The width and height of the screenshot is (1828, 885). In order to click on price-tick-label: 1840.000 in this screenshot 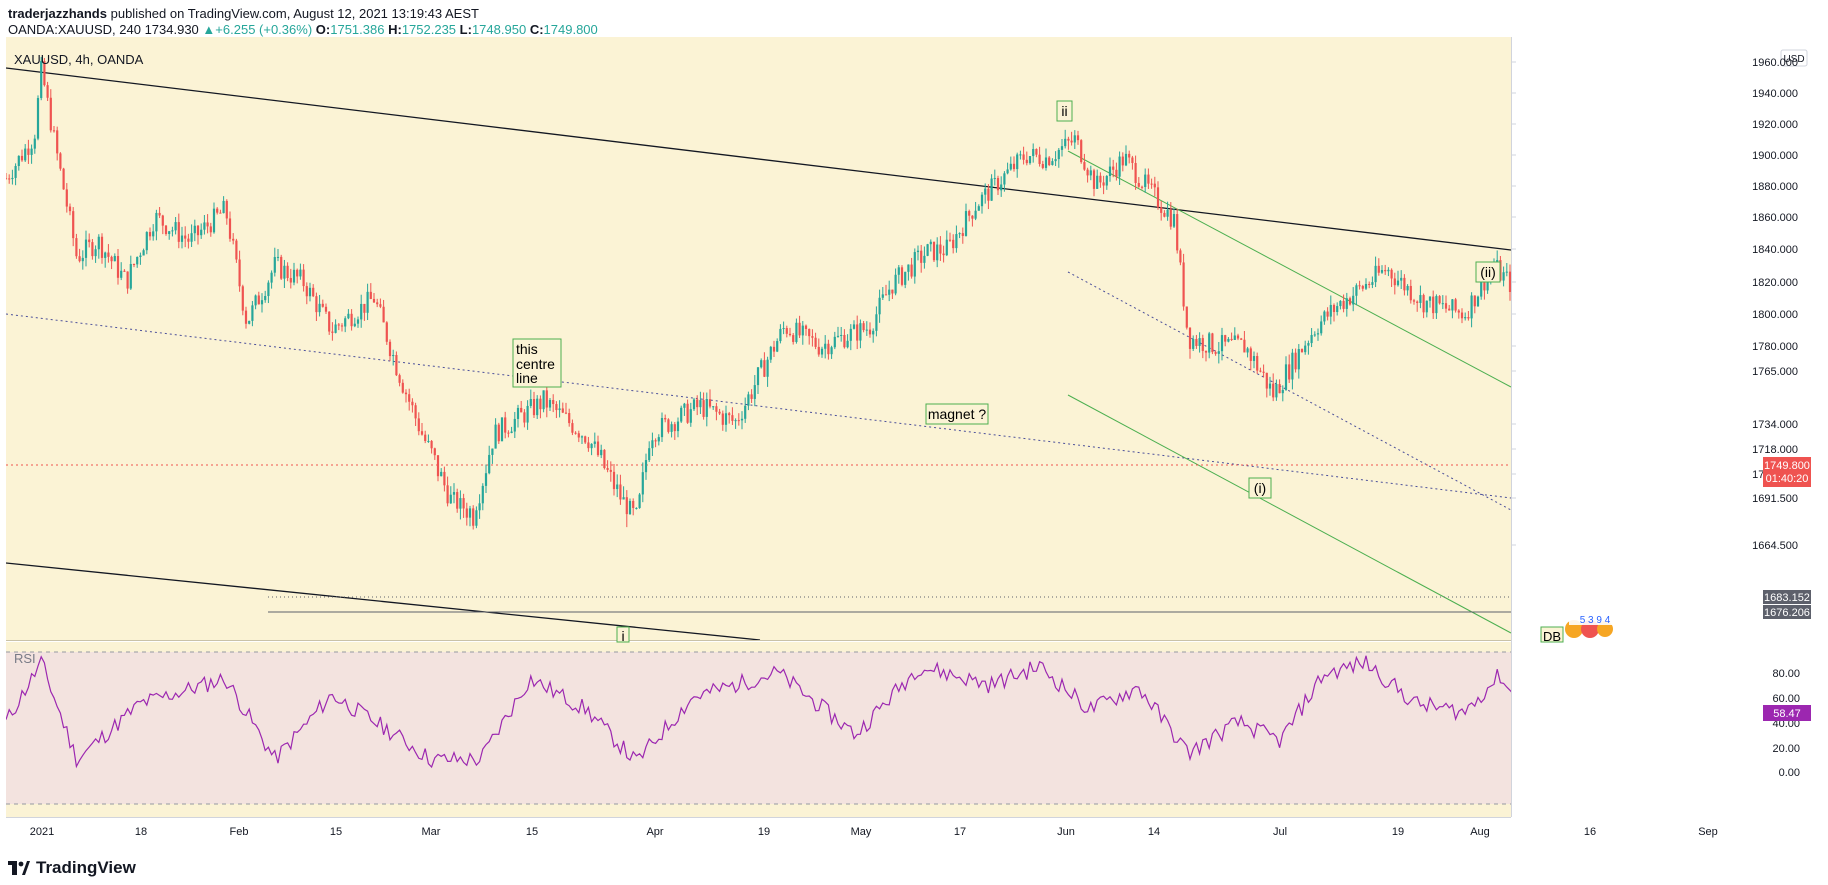, I will do `click(1775, 250)`.